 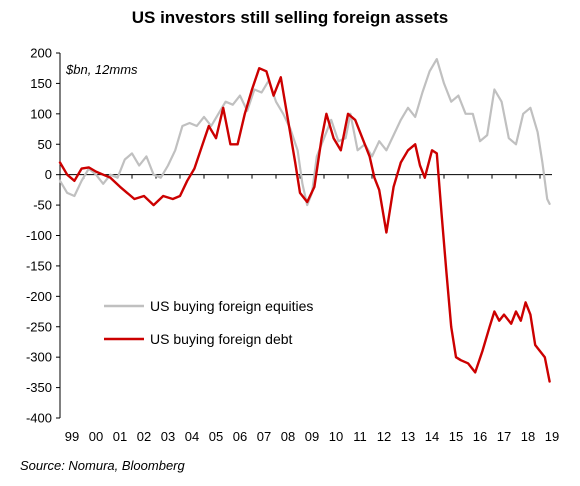 I want to click on legend-label-debt: US buying foreign debt, so click(x=221, y=339).